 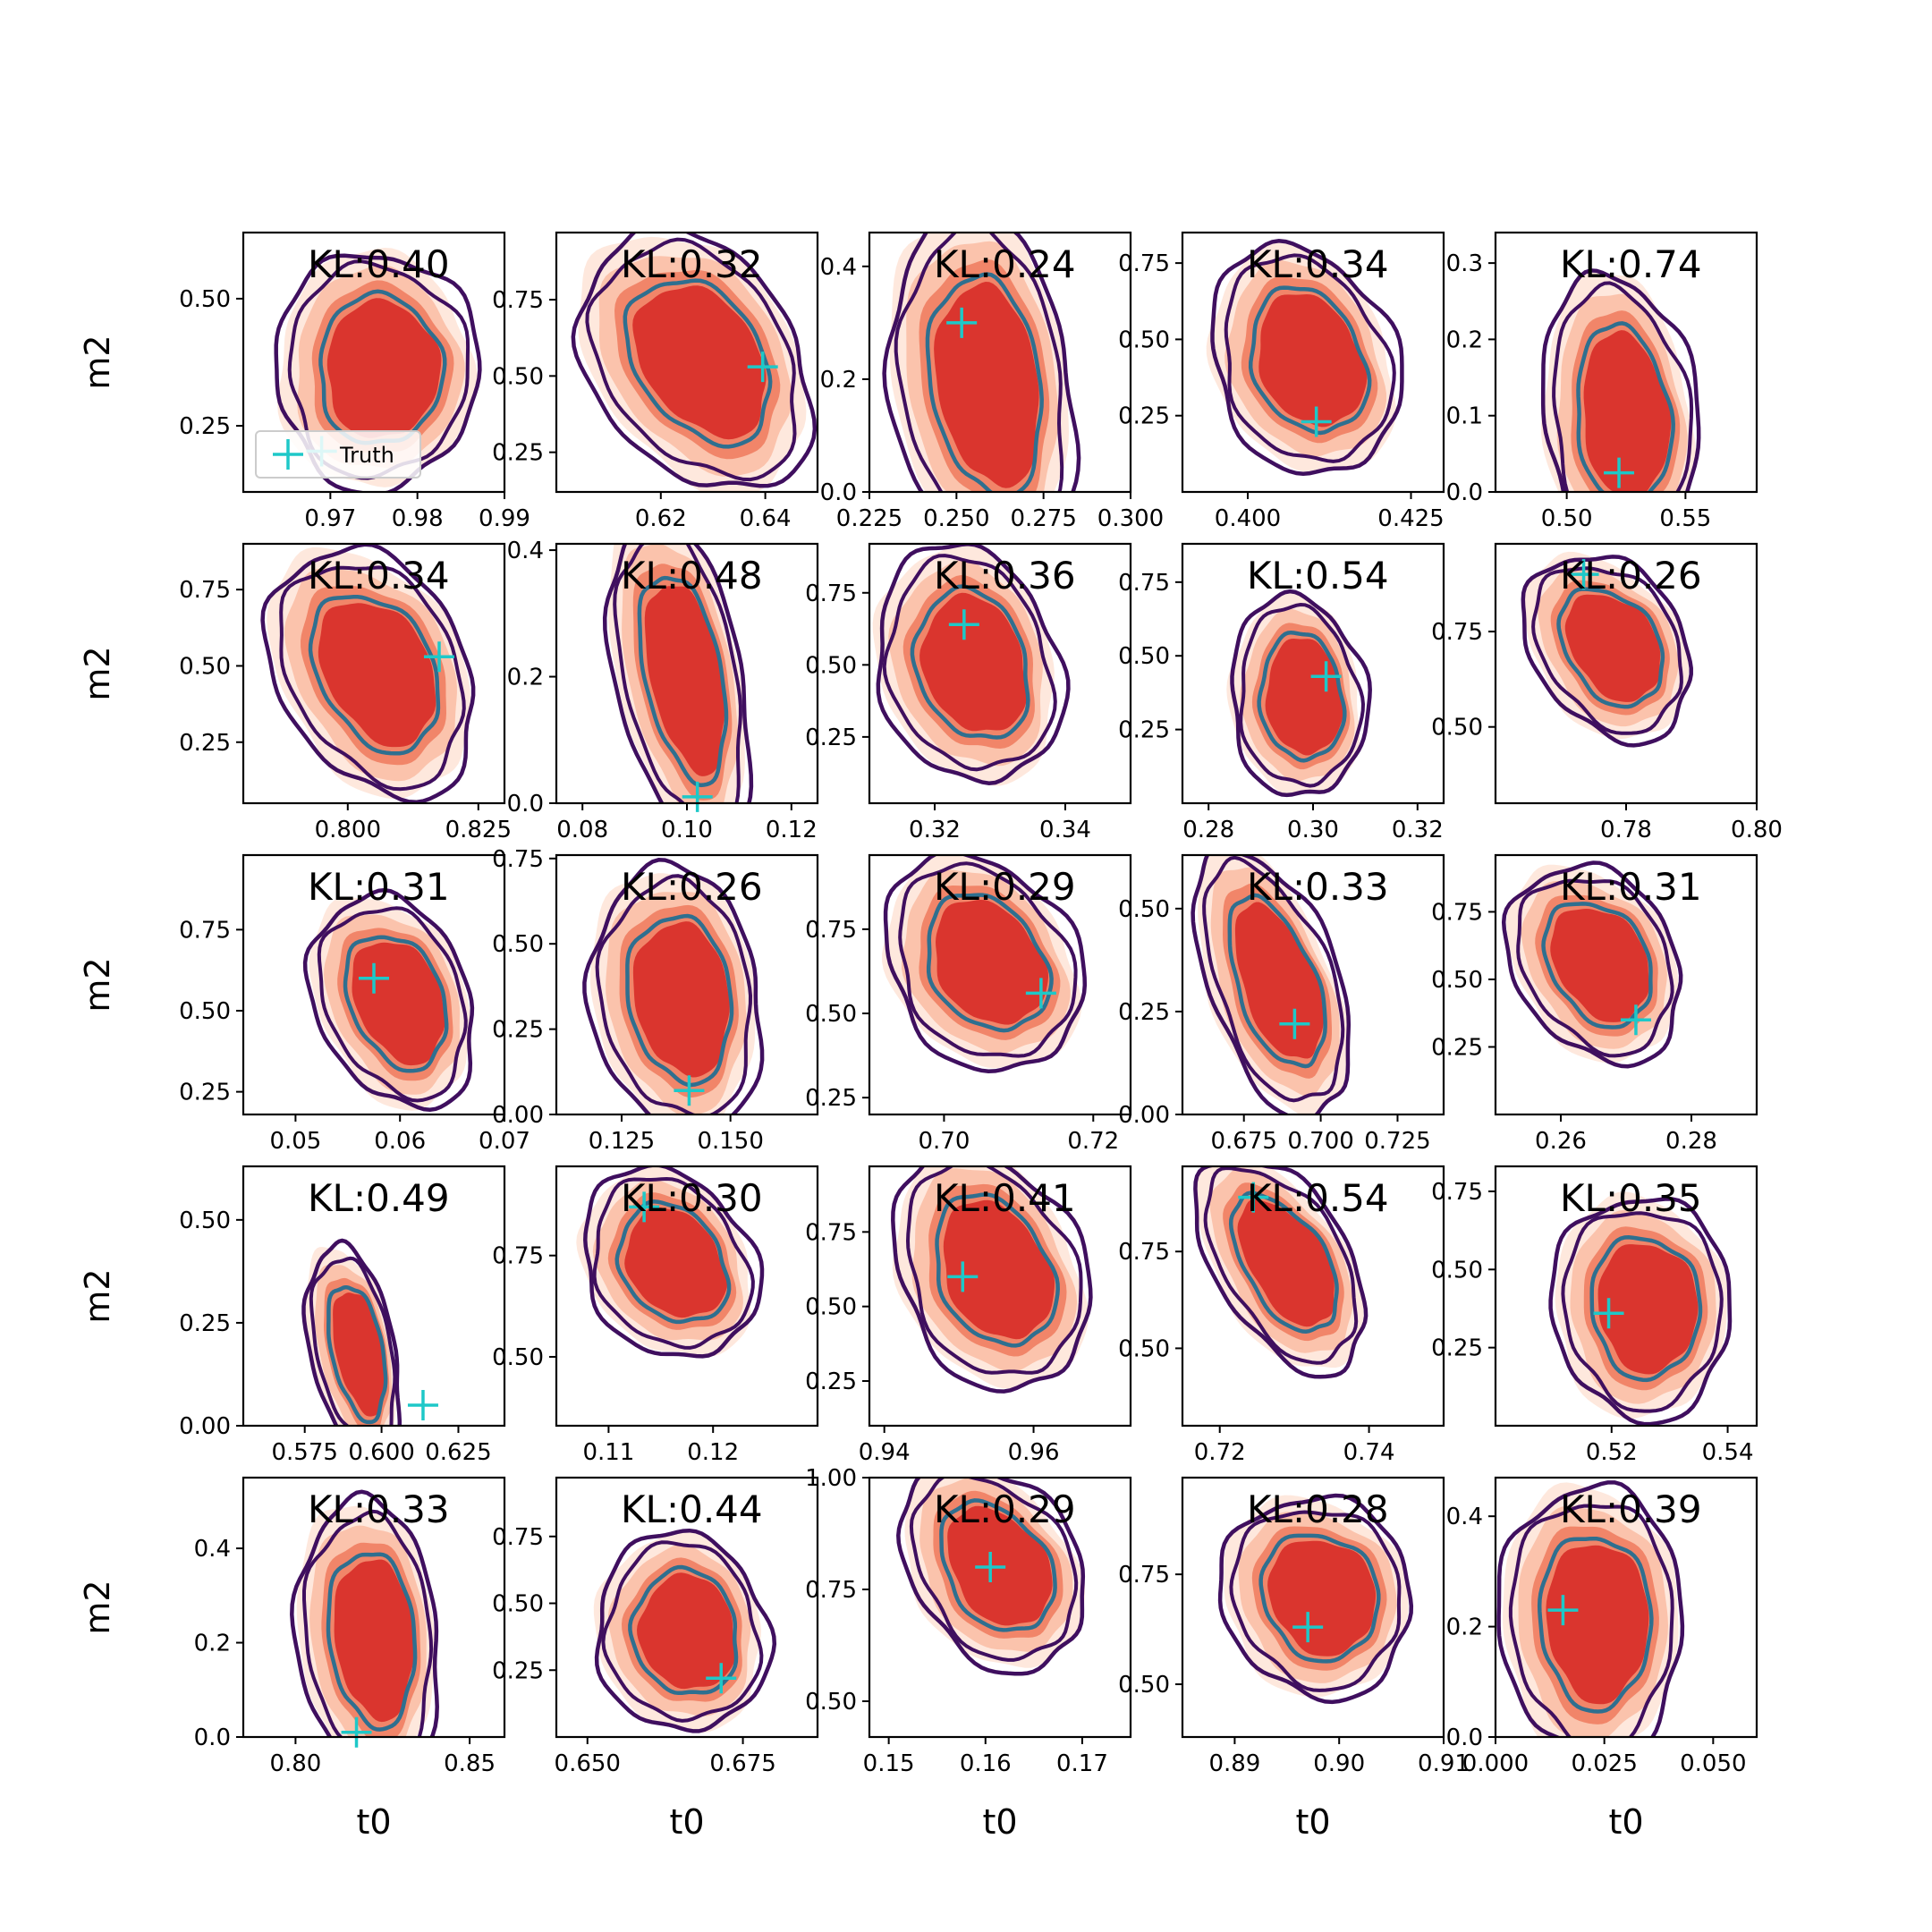 I want to click on panel-11: 0.05 0.06 0.07 0.25 0.50 0.75 KL:0.31 m2, so click(x=304, y=1004).